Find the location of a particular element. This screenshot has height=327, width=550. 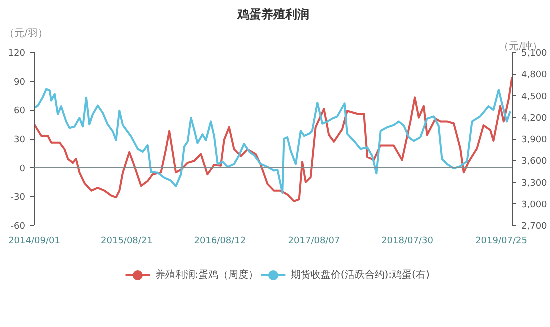

y-tick-label: 60 is located at coordinates (20, 111).